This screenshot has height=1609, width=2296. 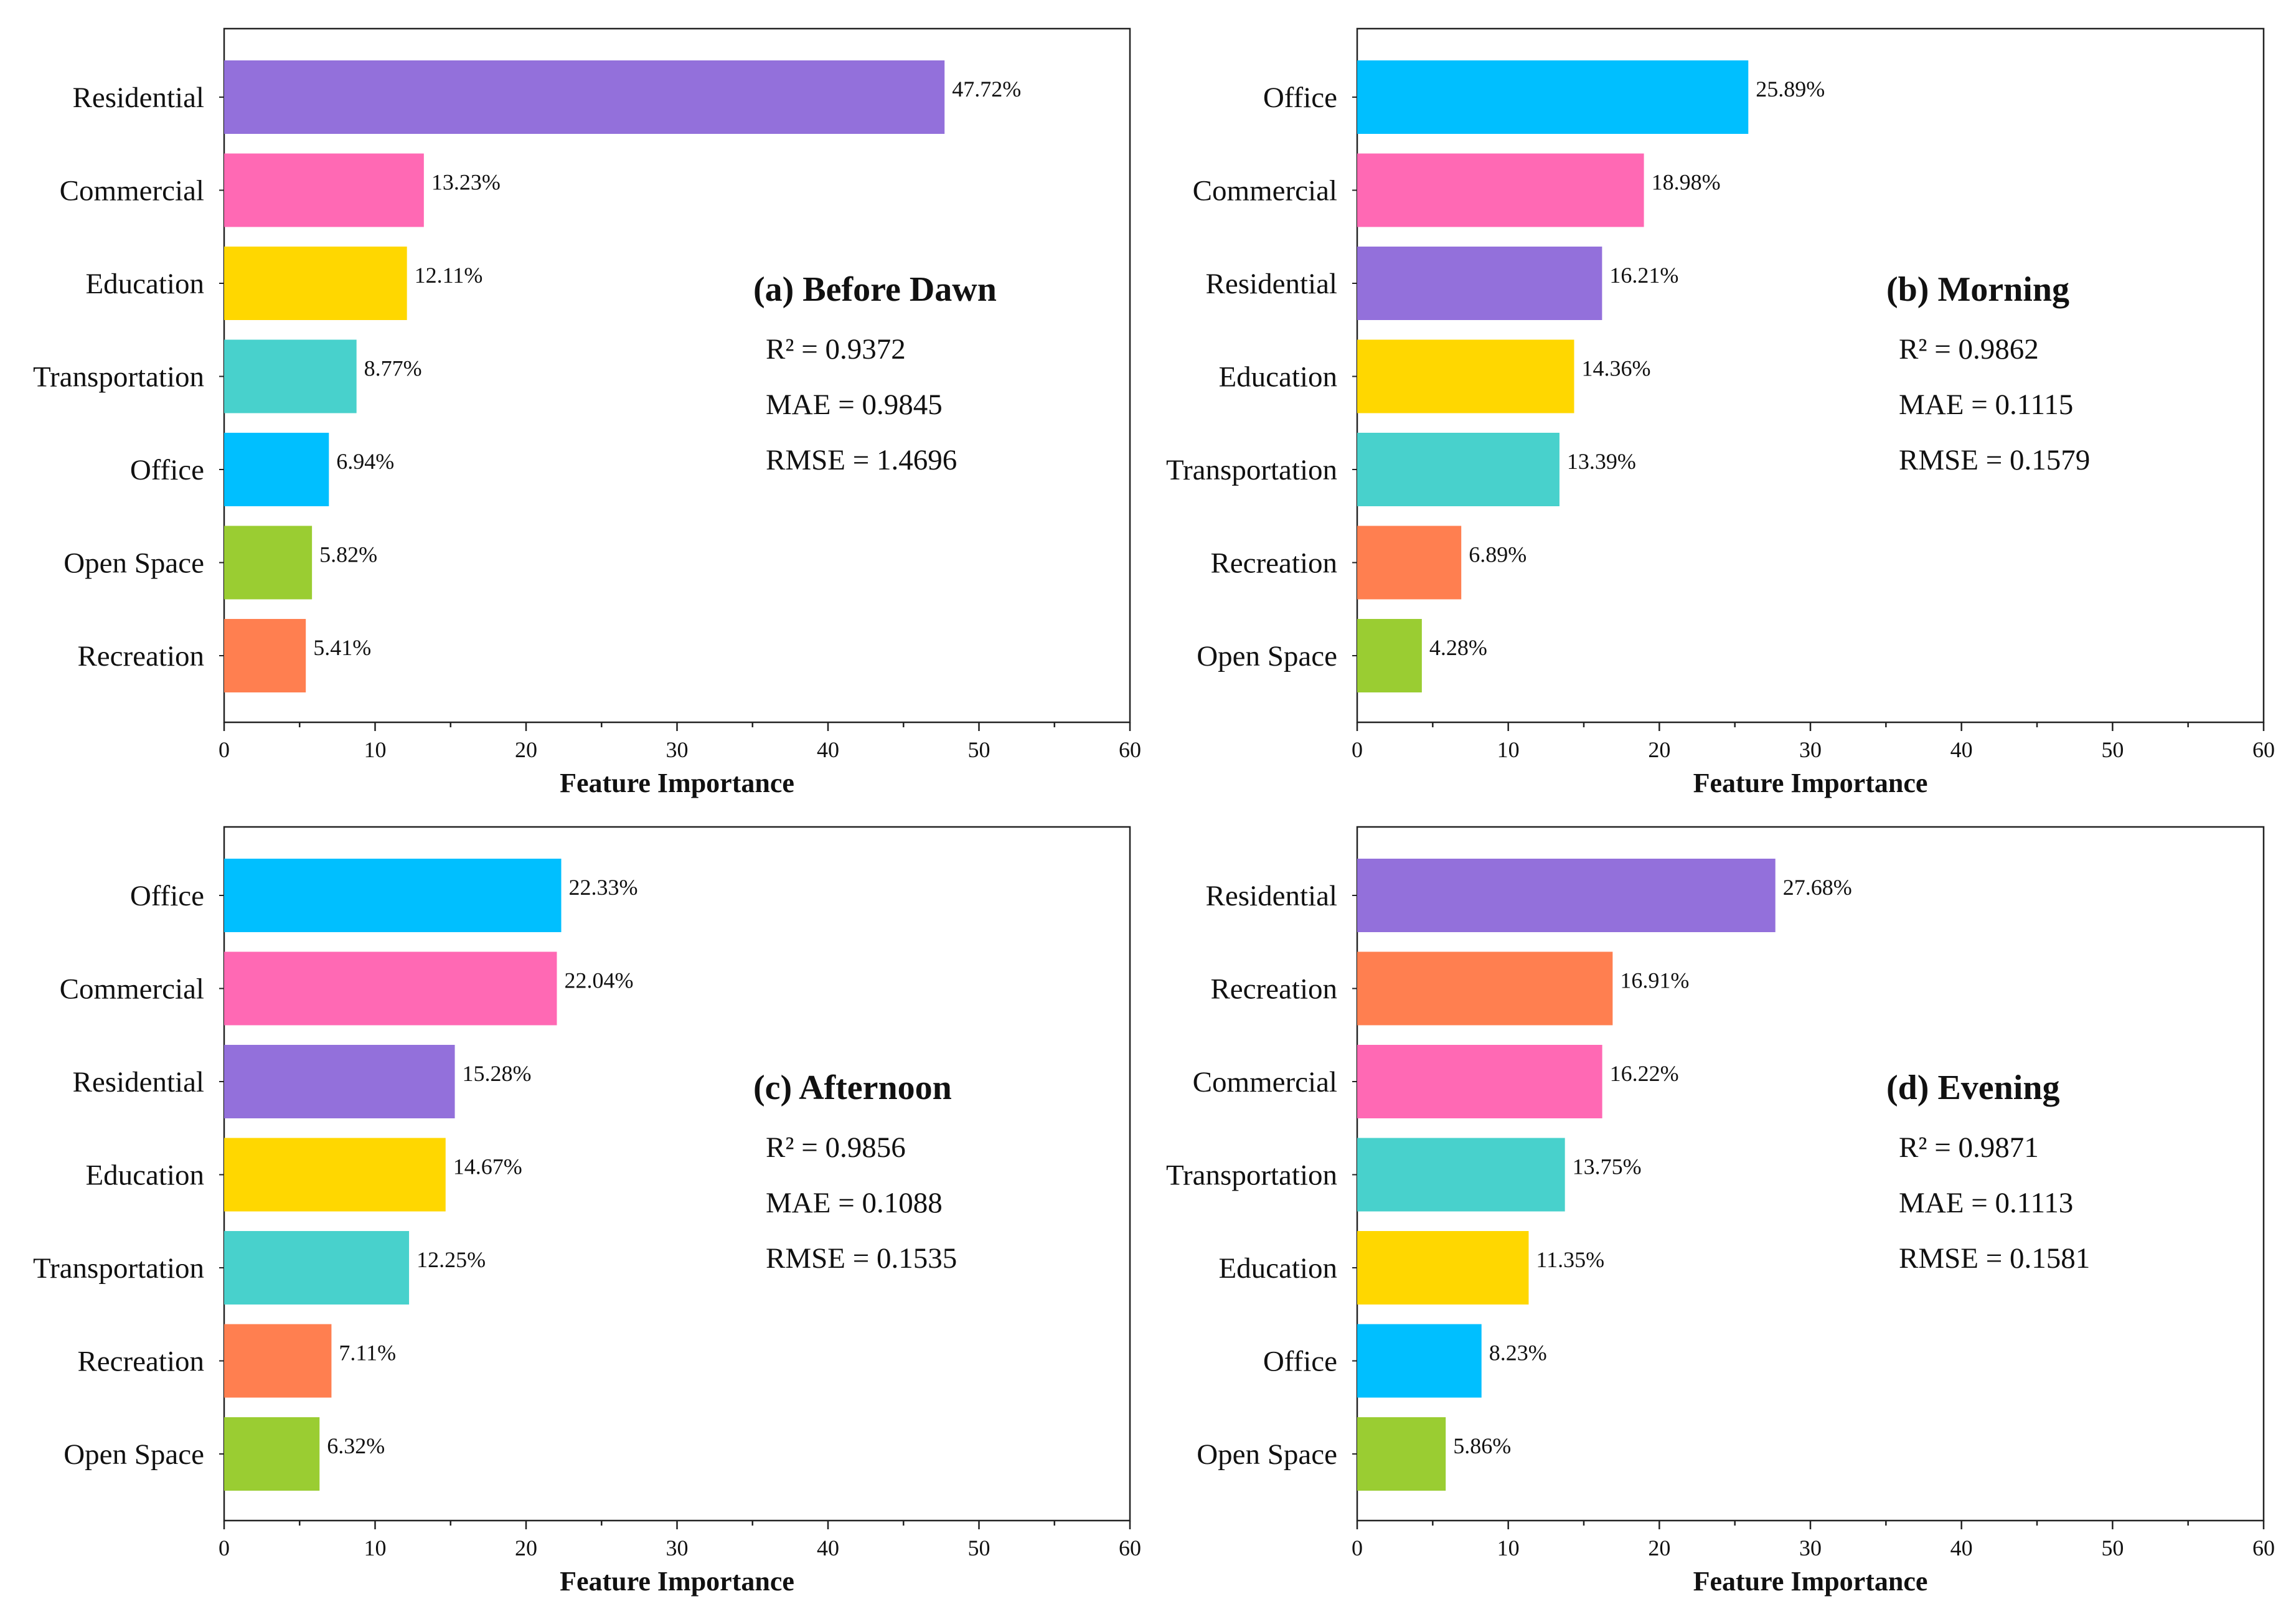 What do you see at coordinates (1607, 1166) in the screenshot?
I see `data-label: 13.75%` at bounding box center [1607, 1166].